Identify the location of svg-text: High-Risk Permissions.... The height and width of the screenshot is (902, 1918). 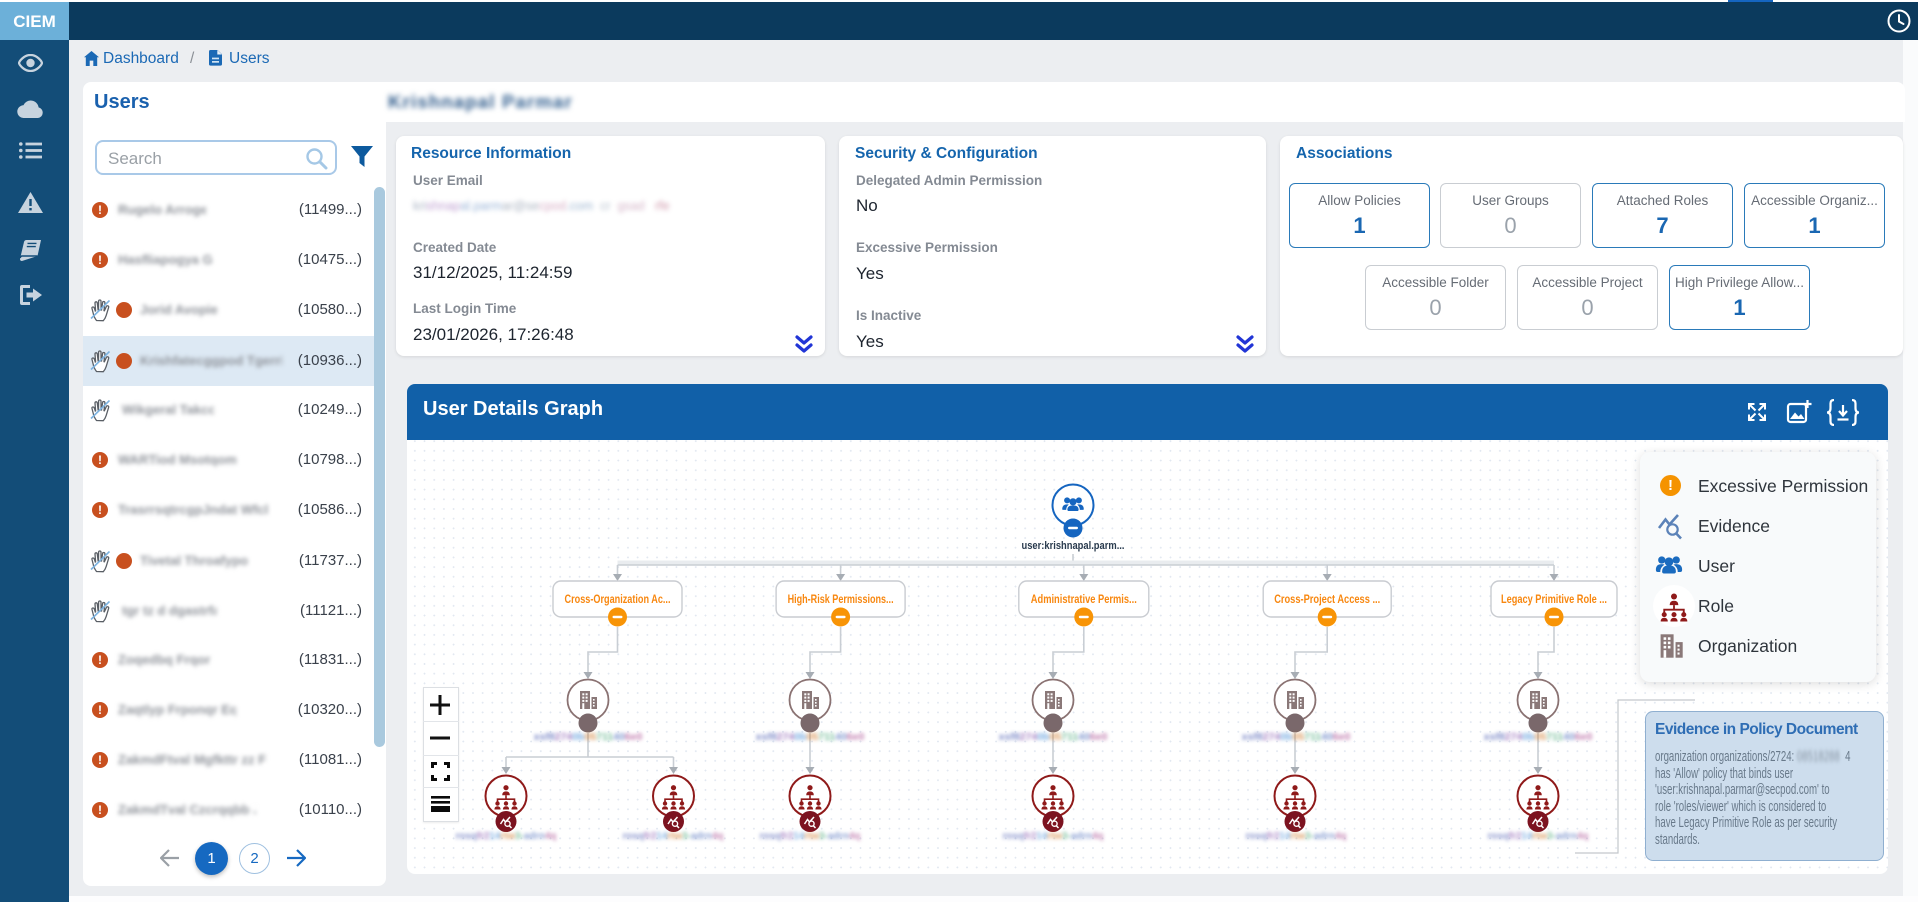
(841, 600).